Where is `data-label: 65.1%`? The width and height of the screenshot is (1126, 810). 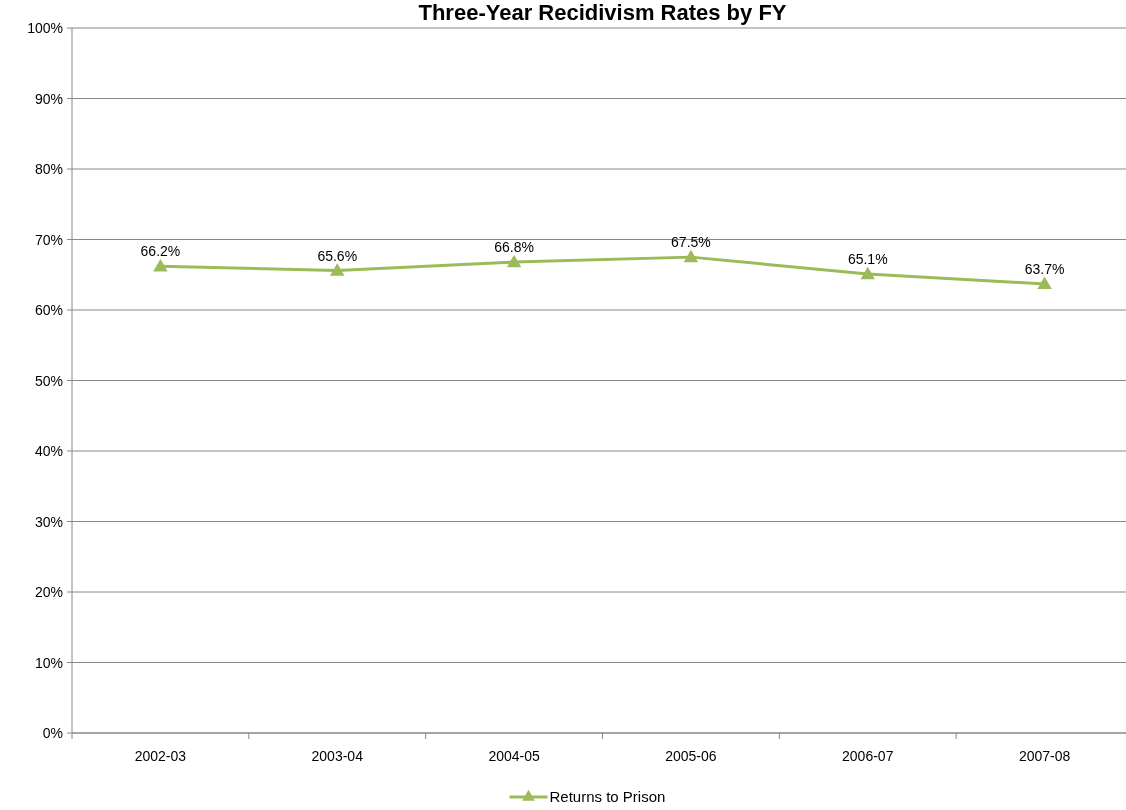 data-label: 65.1% is located at coordinates (867, 259).